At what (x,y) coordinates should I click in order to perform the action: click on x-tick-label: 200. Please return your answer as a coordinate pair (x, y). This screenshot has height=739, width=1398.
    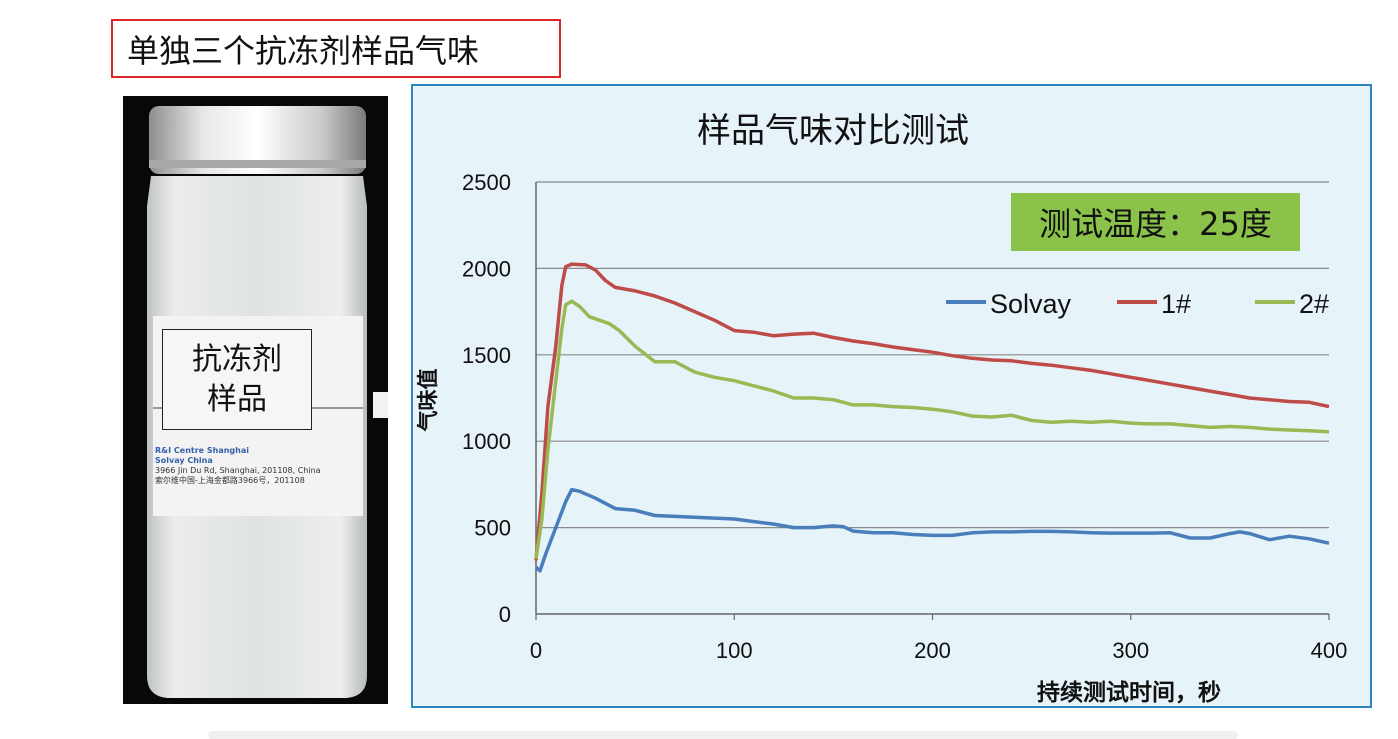
    Looking at the image, I should click on (932, 650).